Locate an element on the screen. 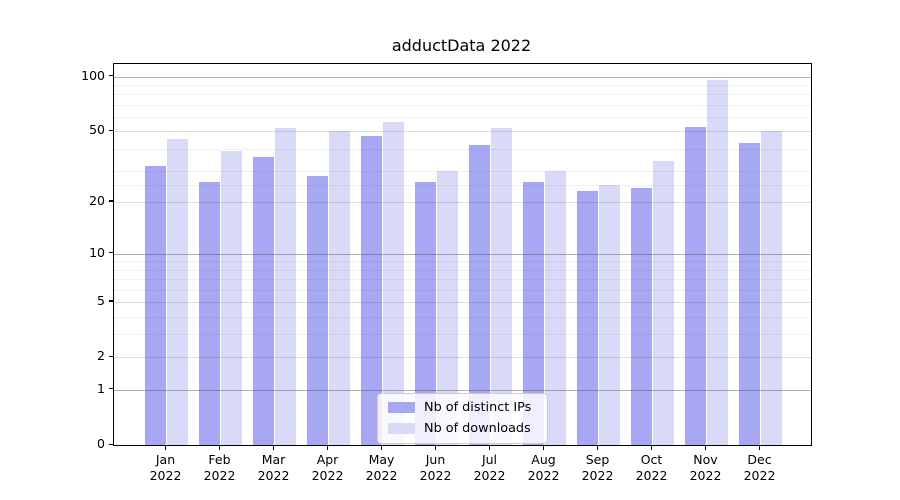 The height and width of the screenshot is (500, 900). legend-entry-downloads: Nb of downloads is located at coordinates (462, 428).